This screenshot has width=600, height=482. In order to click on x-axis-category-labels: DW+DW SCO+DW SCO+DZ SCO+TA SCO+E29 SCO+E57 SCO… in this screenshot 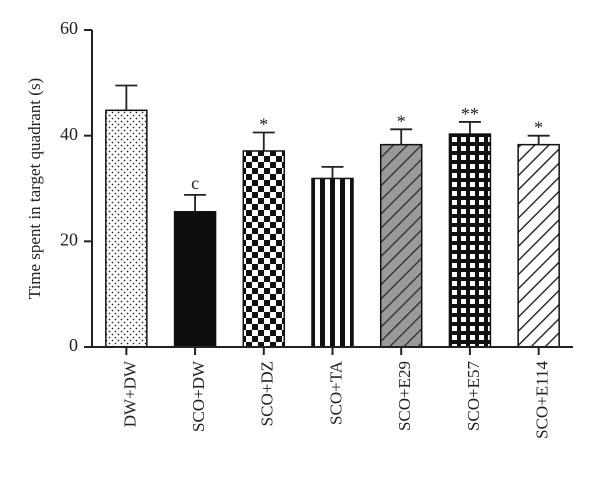, I will do `click(336, 393)`.